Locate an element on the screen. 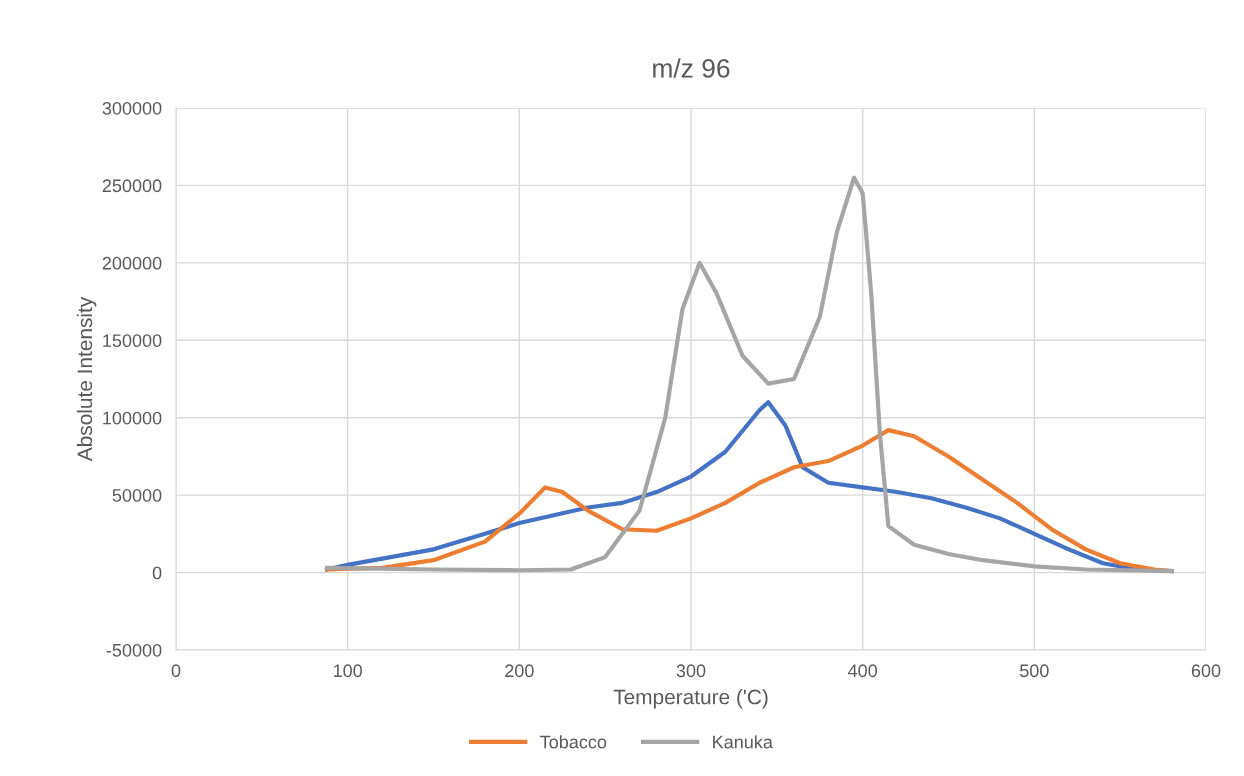 The height and width of the screenshot is (776, 1244). x-tick-label: 0 is located at coordinates (176, 671).